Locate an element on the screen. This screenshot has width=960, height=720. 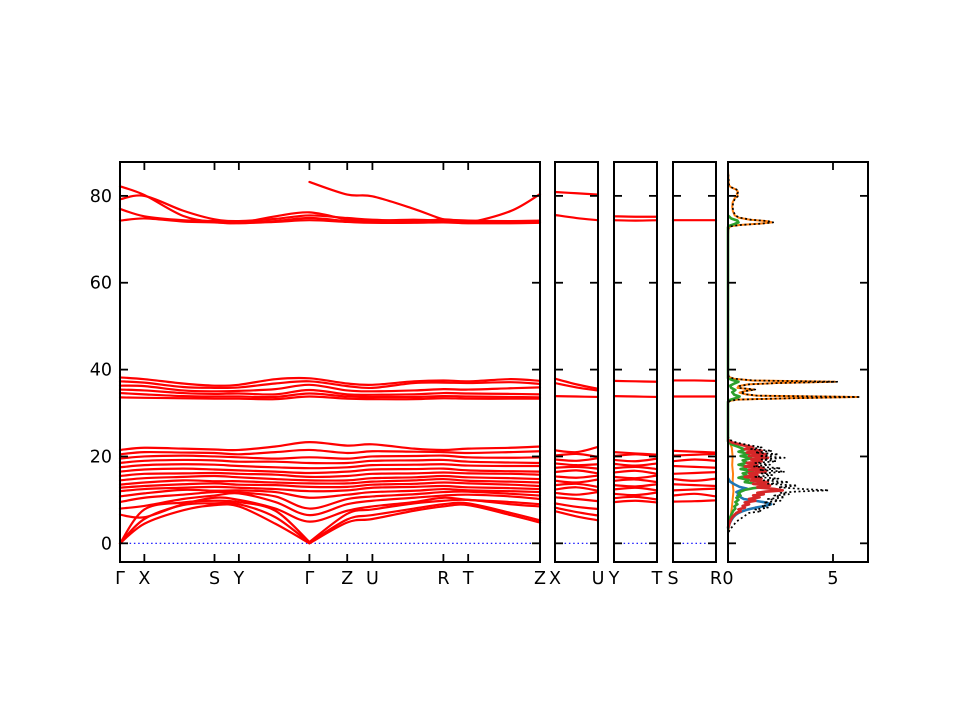
y-tick-label: 80 is located at coordinates (101, 197).